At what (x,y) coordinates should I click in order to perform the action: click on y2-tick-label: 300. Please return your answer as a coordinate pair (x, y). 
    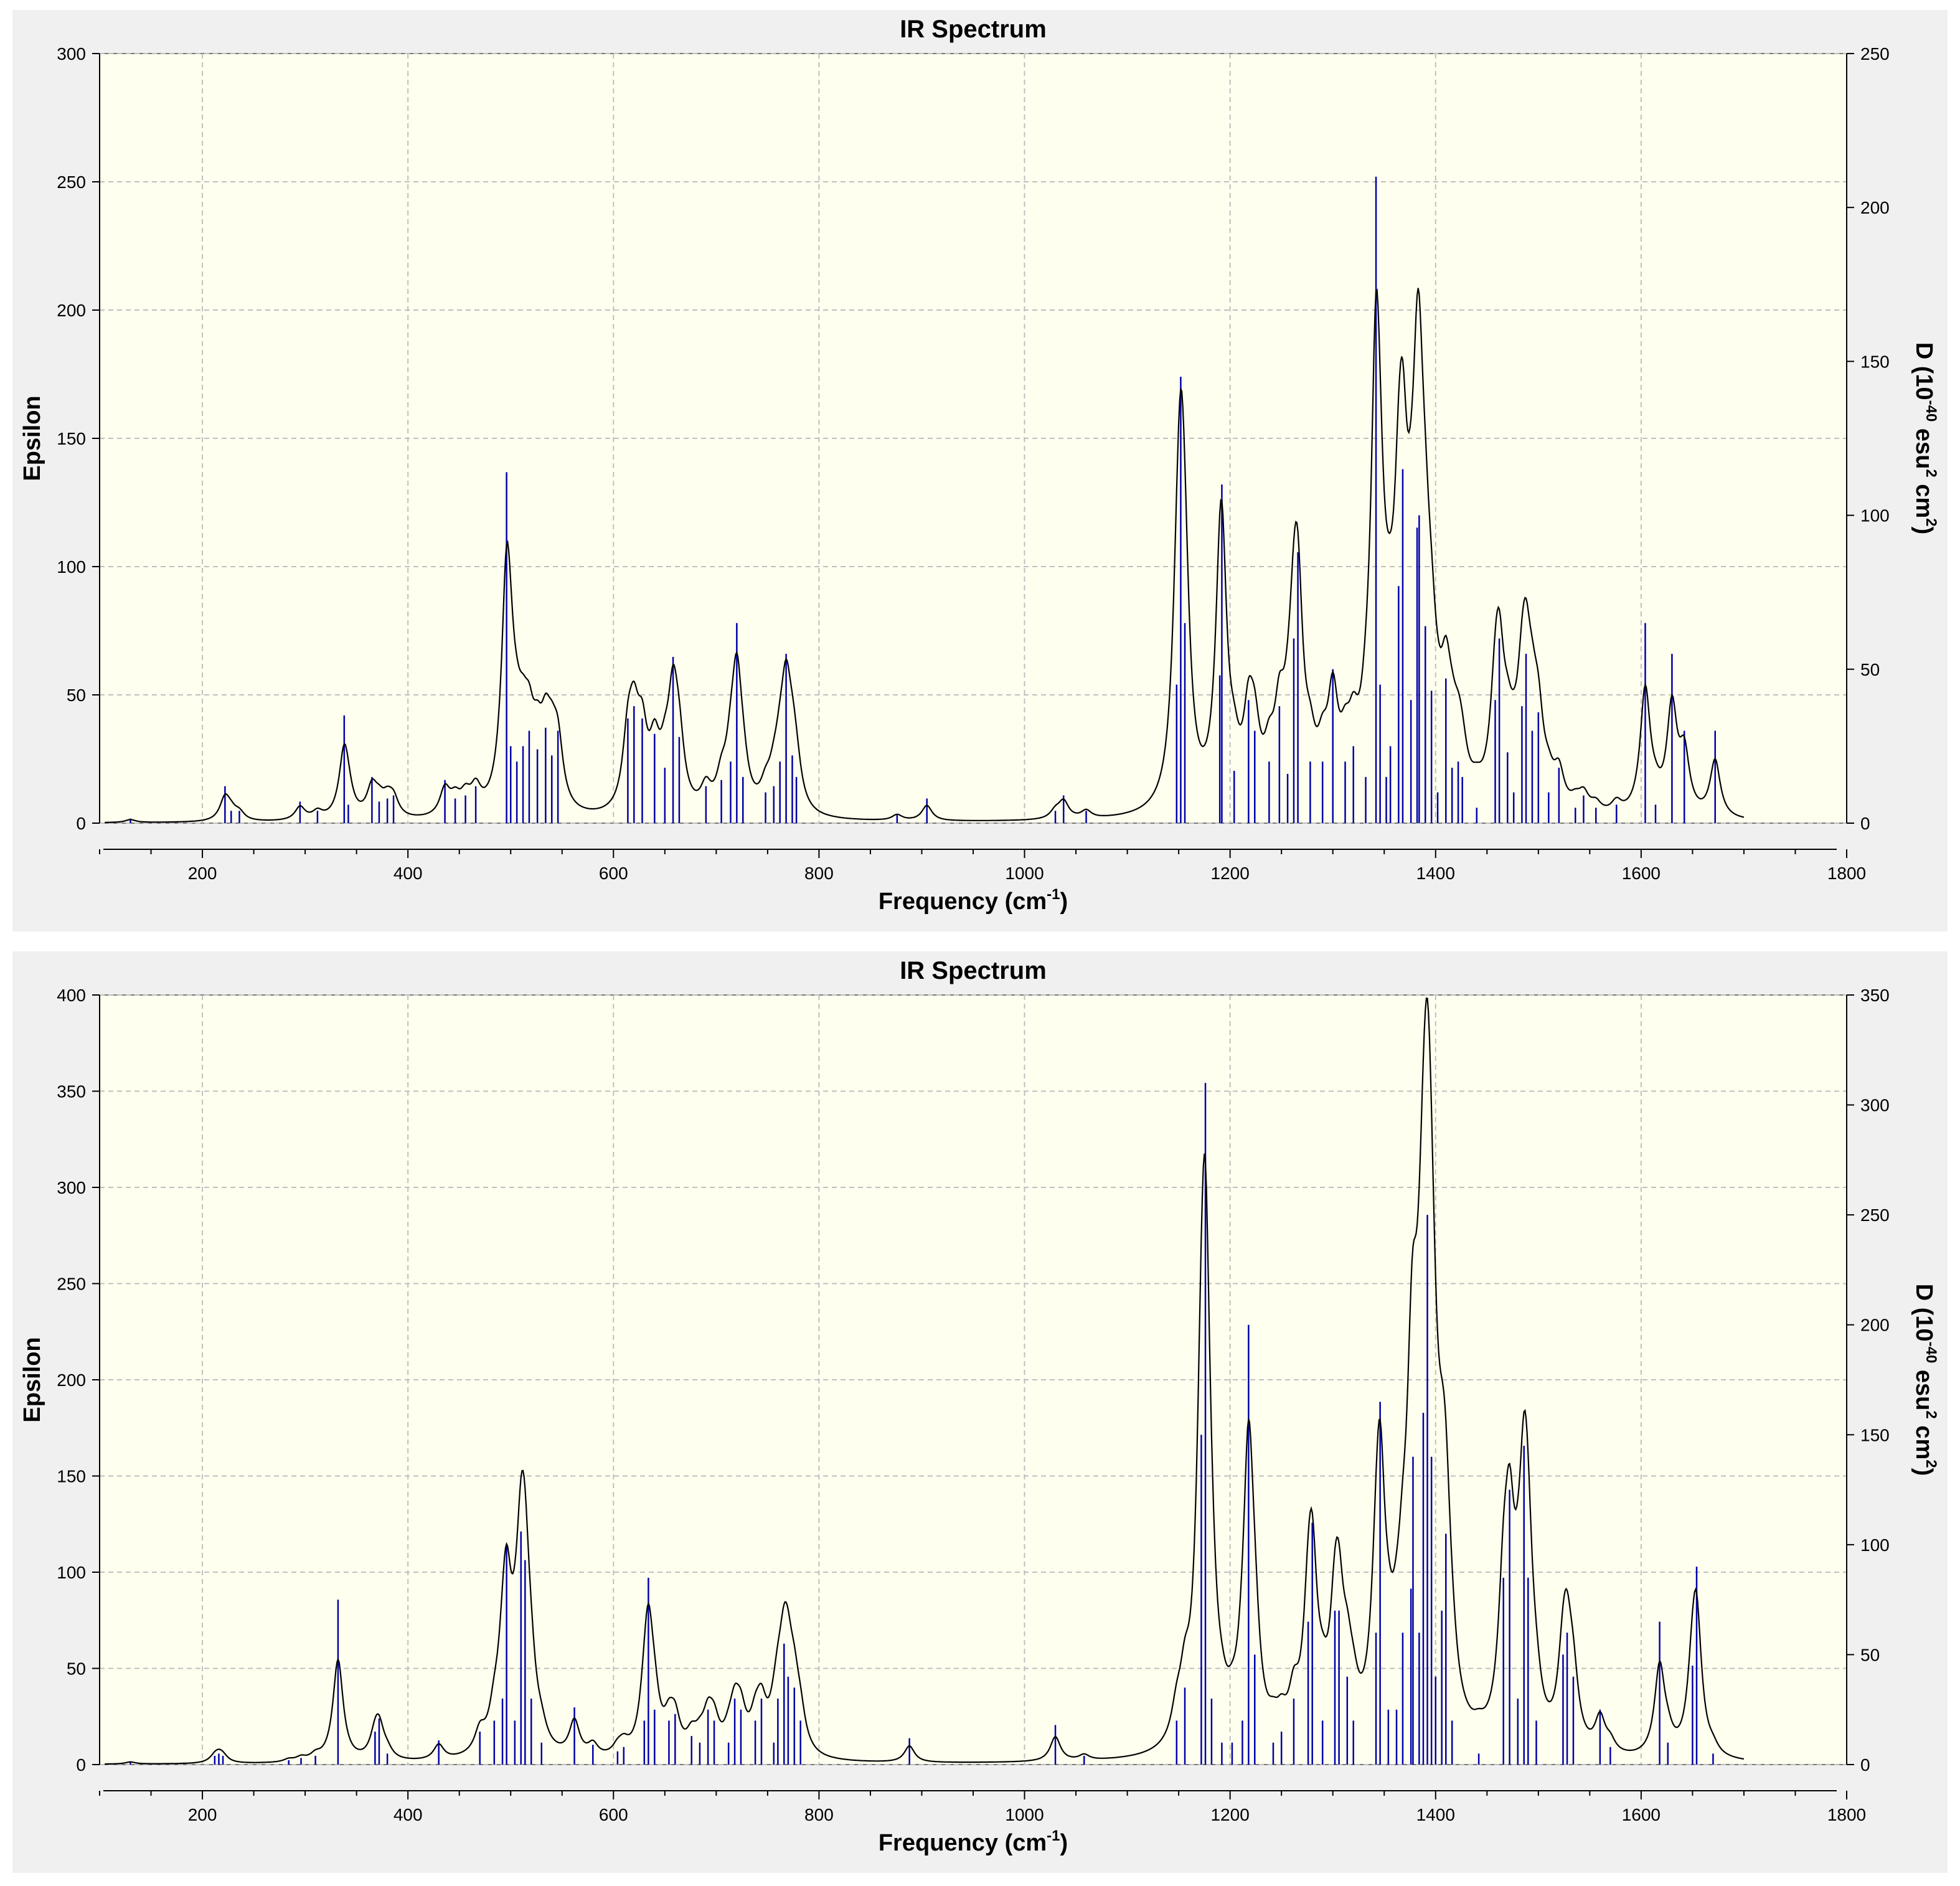
    Looking at the image, I should click on (1875, 1105).